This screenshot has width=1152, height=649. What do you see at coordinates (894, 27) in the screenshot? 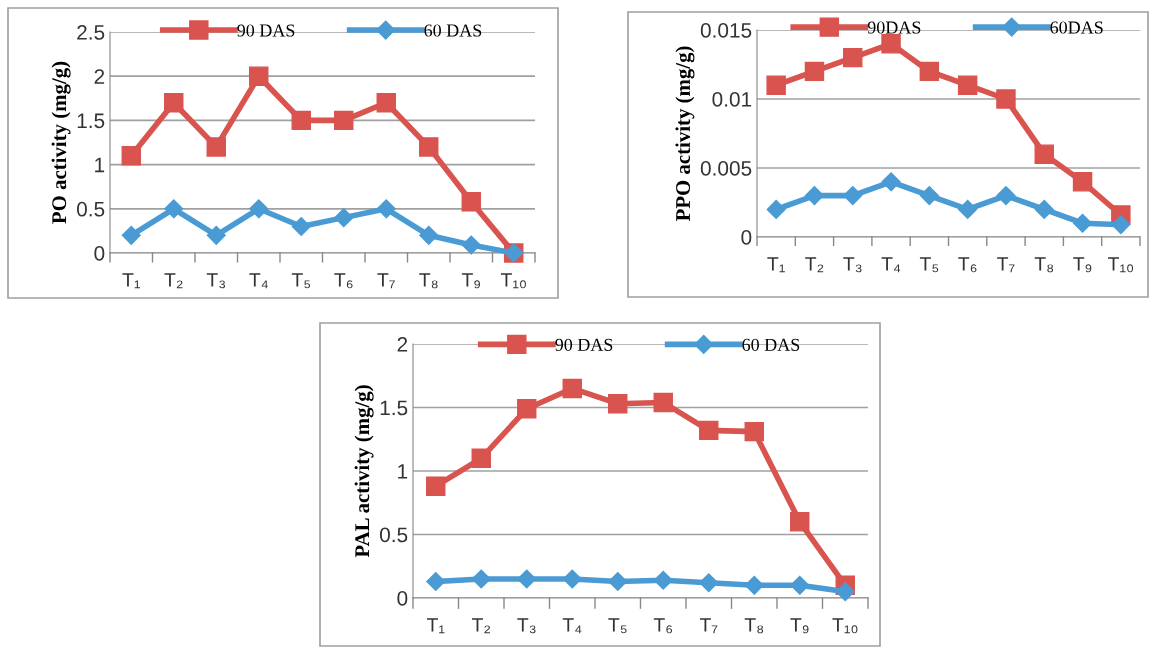
I see `legend-label: 90DAS` at bounding box center [894, 27].